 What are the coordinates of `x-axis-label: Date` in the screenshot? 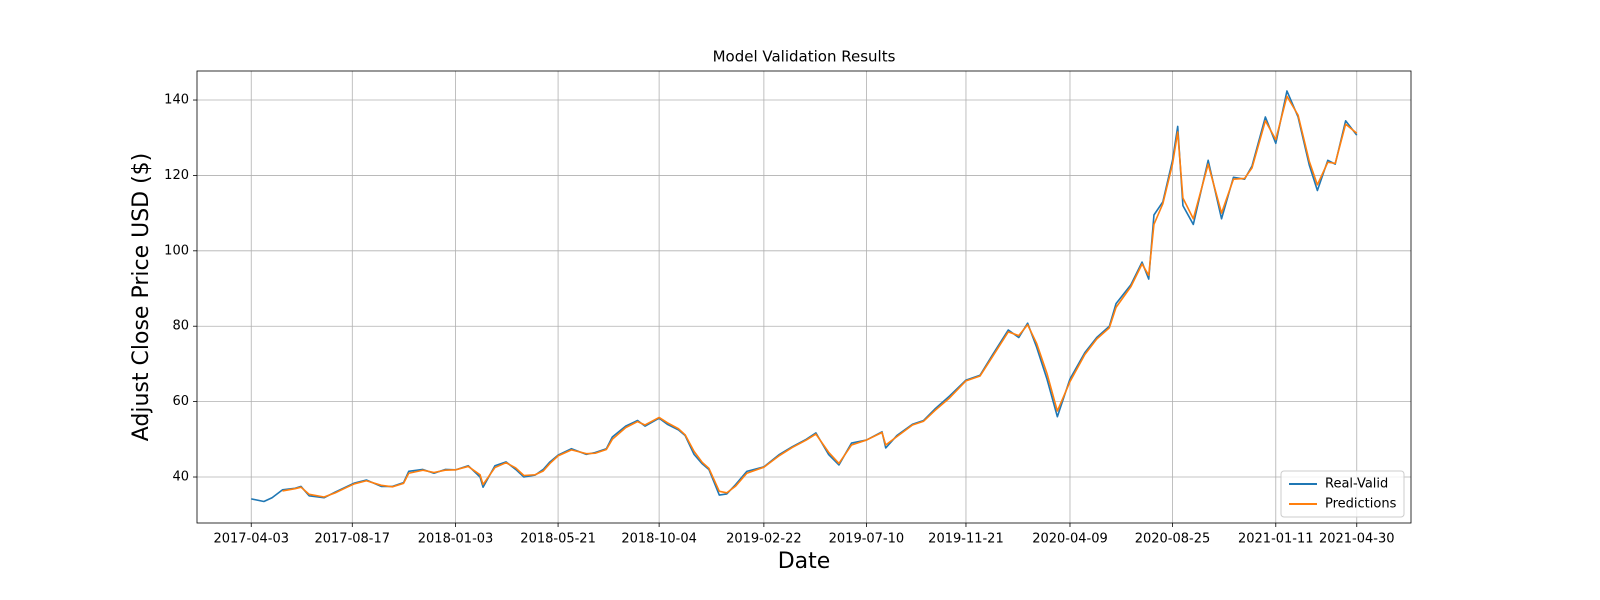 It's located at (804, 561).